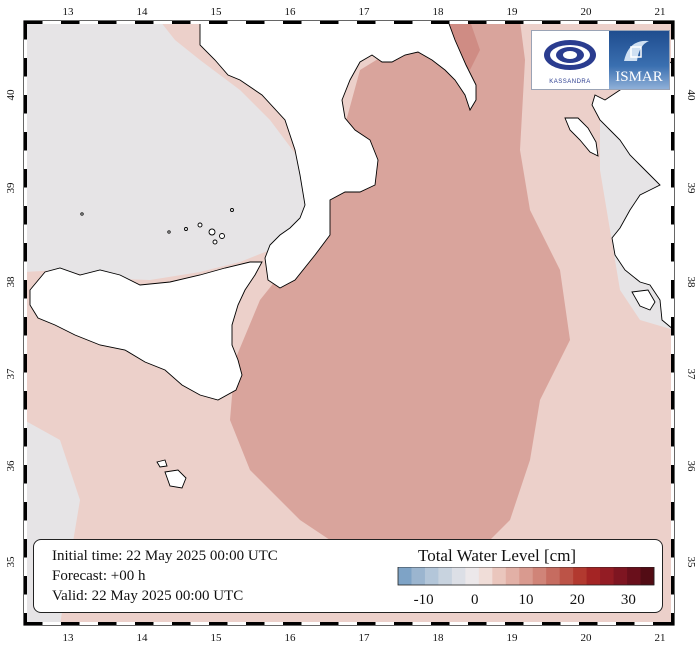 This screenshot has width=700, height=652. Describe the element at coordinates (660, 12) in the screenshot. I see `lon-label-top-21: 21` at that location.